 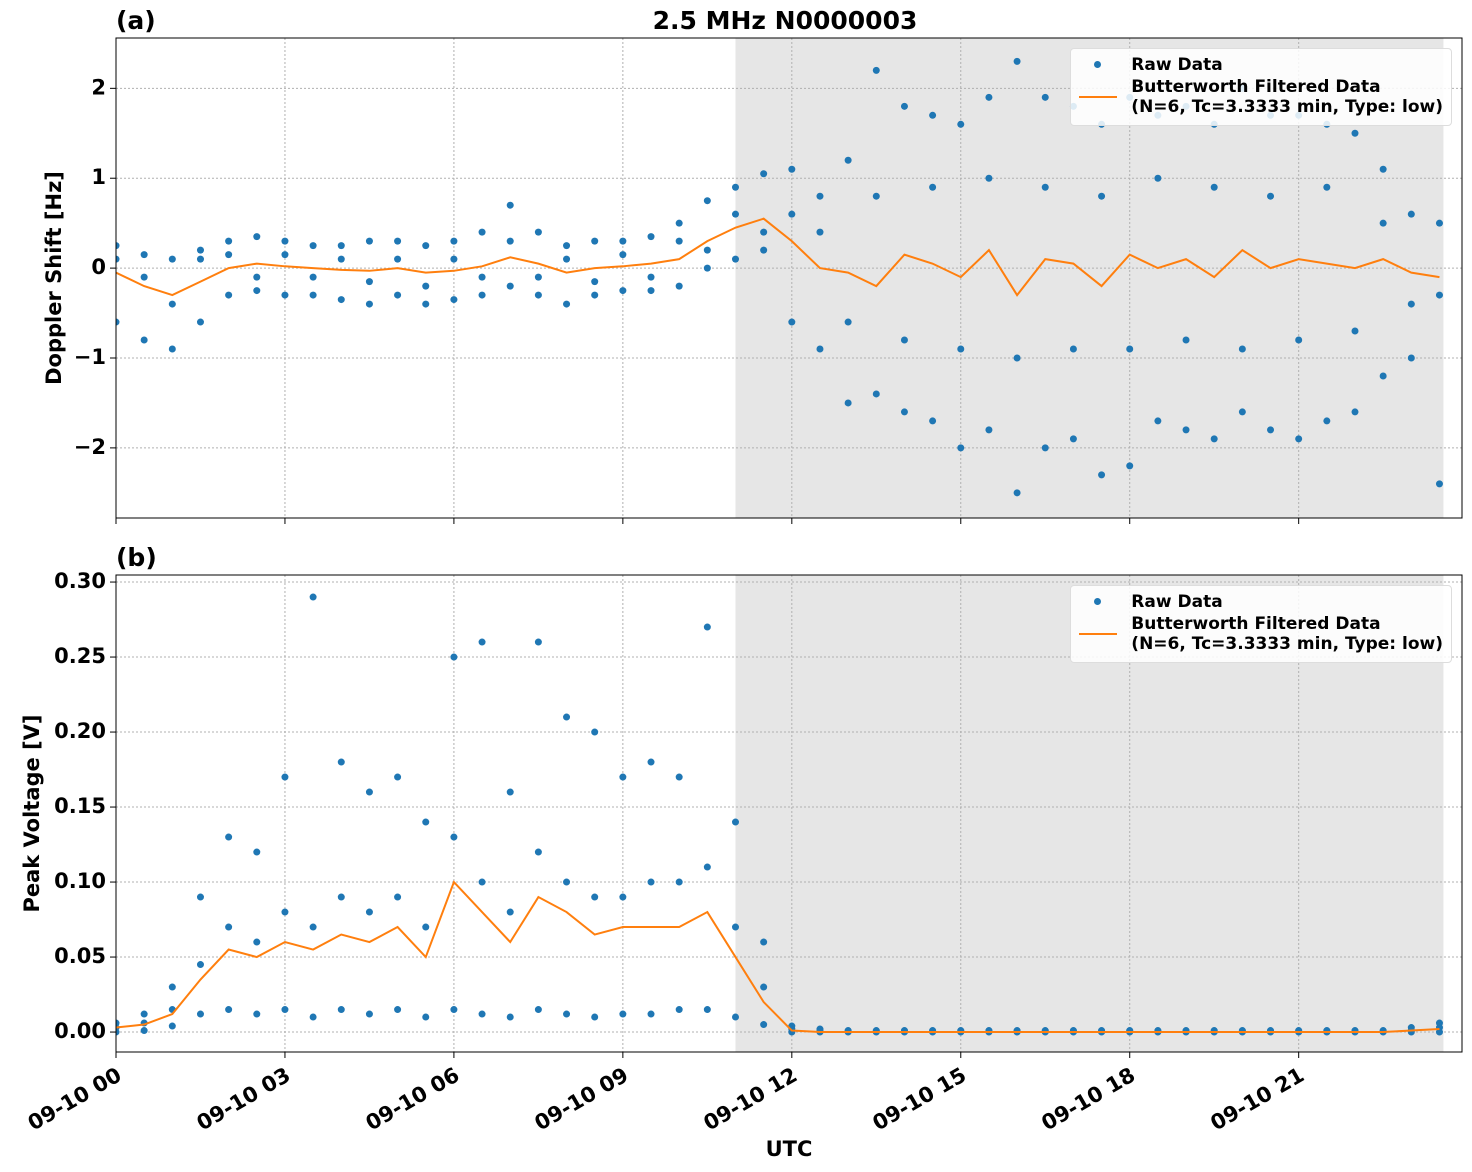 I want to click on y-tick-label: 0.00, so click(x=80, y=1031).